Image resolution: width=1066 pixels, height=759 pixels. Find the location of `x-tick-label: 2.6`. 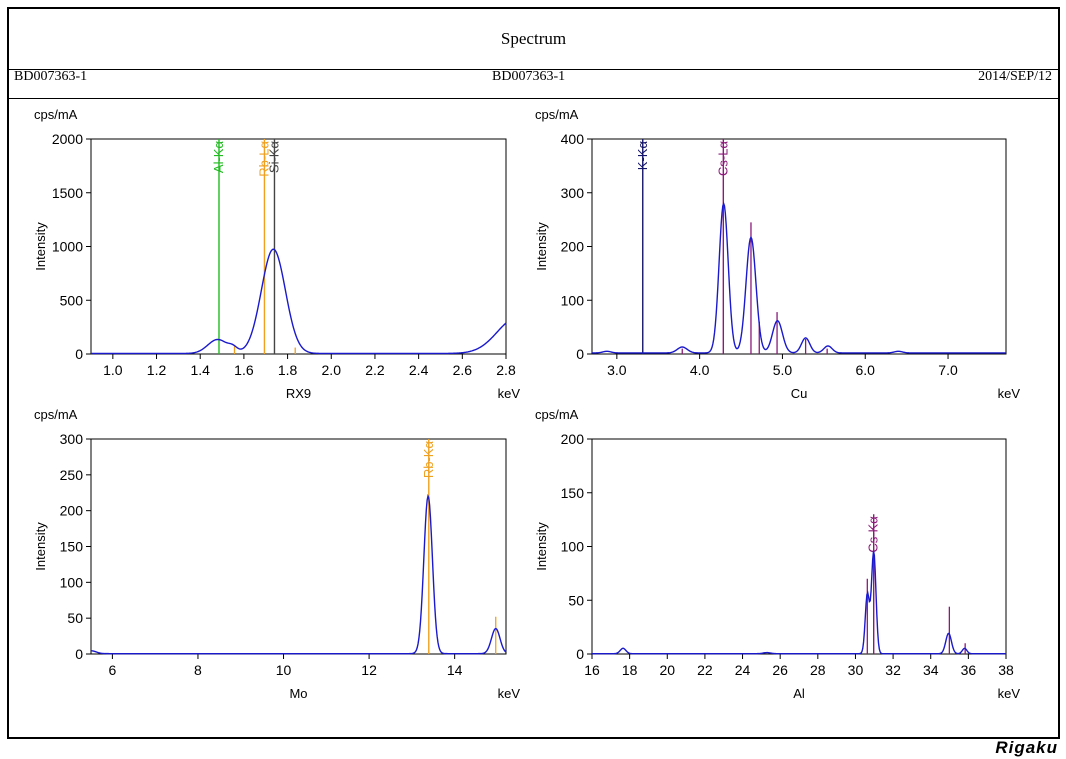

x-tick-label: 2.6 is located at coordinates (463, 370).